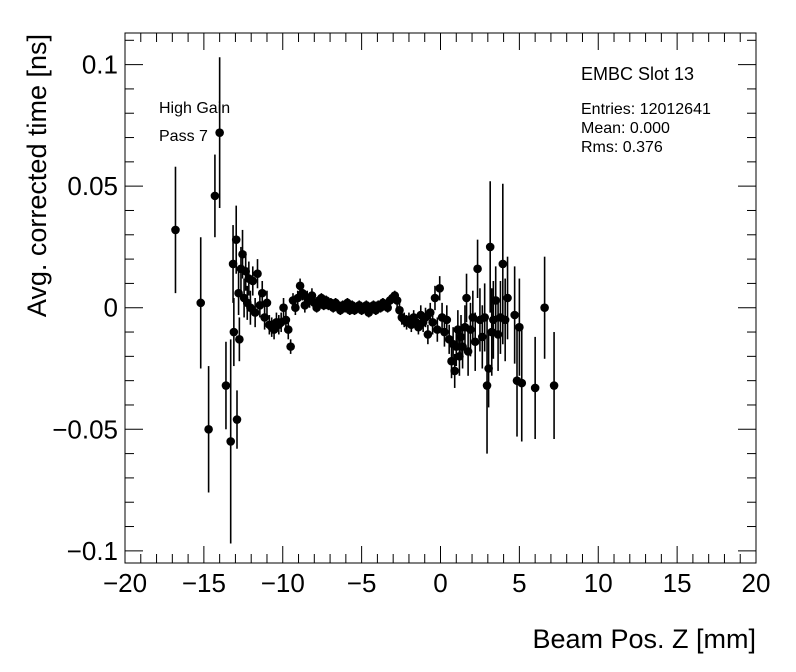 This screenshot has height=672, width=796. Describe the element at coordinates (92, 551) in the screenshot. I see `y-tick-label: −0.1` at that location.